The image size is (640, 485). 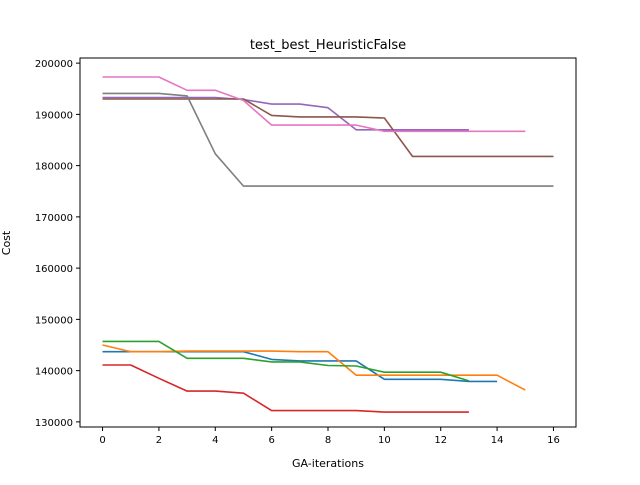 What do you see at coordinates (328, 463) in the screenshot?
I see `x-axis-label: GA-iterations` at bounding box center [328, 463].